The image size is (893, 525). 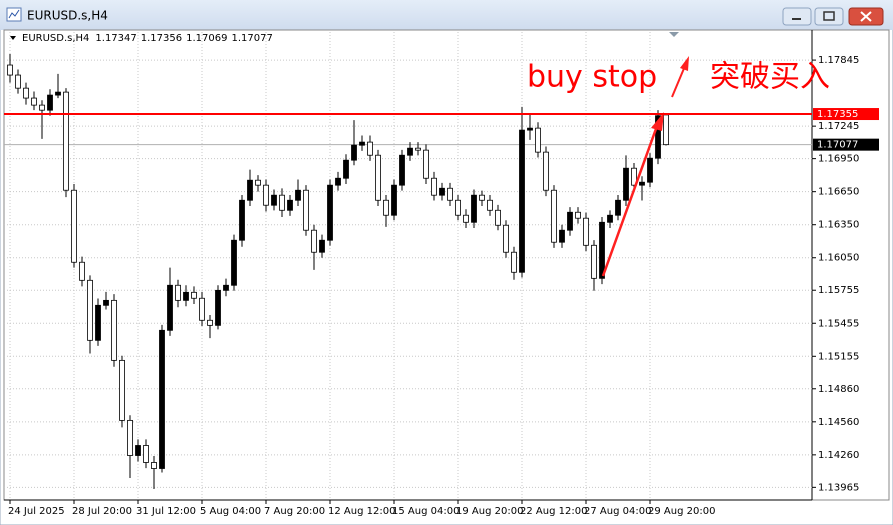 What do you see at coordinates (446, 15) in the screenshot?
I see `title-bar` at bounding box center [446, 15].